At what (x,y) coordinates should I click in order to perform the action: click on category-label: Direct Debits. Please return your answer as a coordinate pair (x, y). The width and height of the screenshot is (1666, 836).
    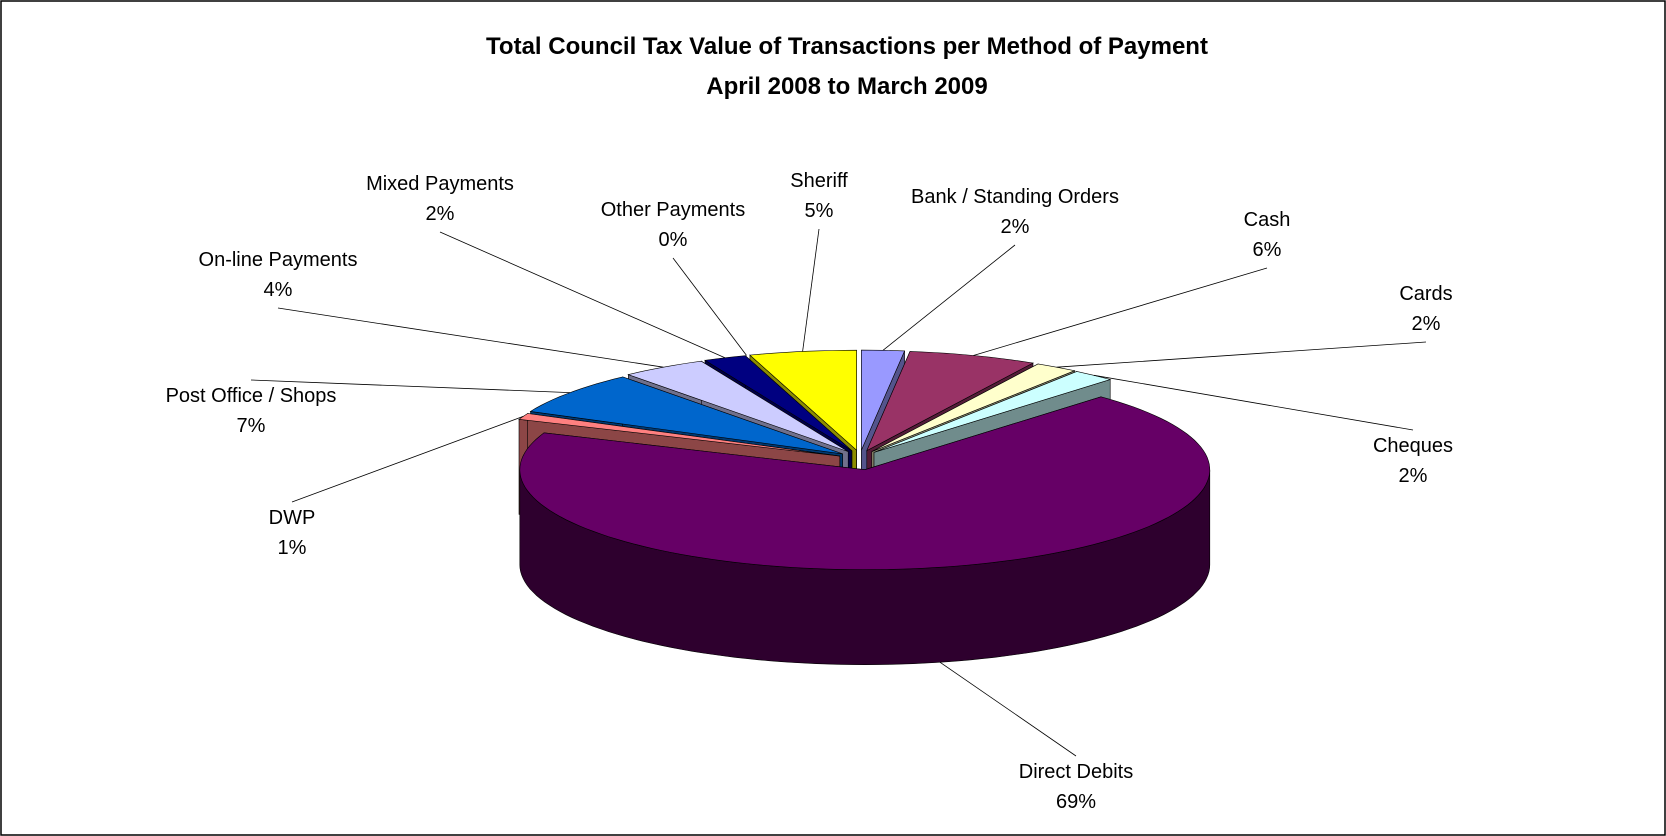
    Looking at the image, I should click on (1076, 772).